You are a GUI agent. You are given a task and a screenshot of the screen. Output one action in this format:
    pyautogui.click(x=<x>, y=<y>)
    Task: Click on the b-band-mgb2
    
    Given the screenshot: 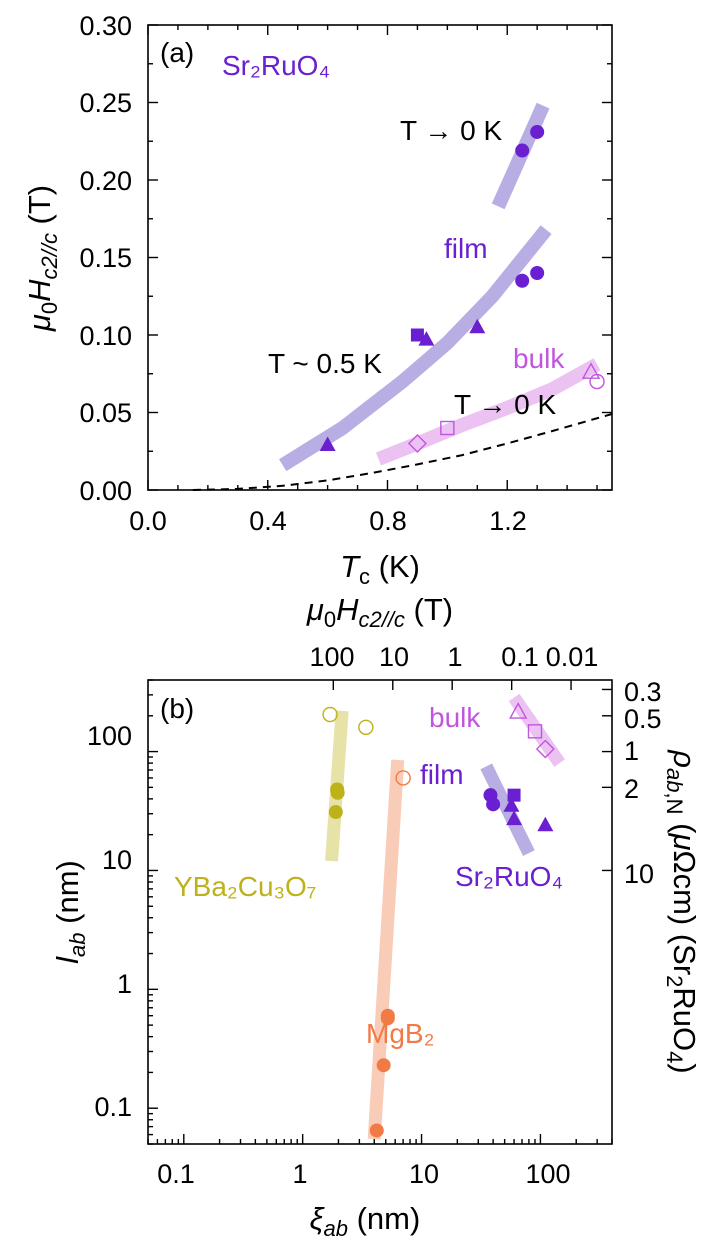 What is the action you would take?
    pyautogui.click(x=386, y=949)
    